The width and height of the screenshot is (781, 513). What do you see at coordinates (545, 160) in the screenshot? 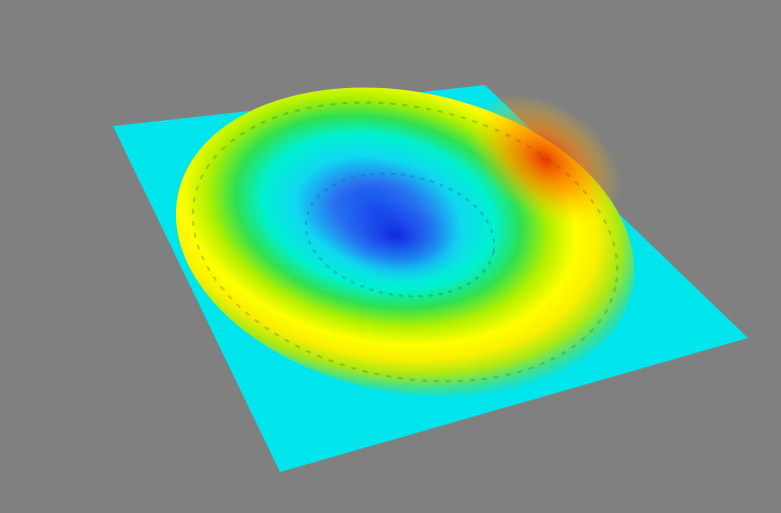
I see `rim-peak` at bounding box center [545, 160].